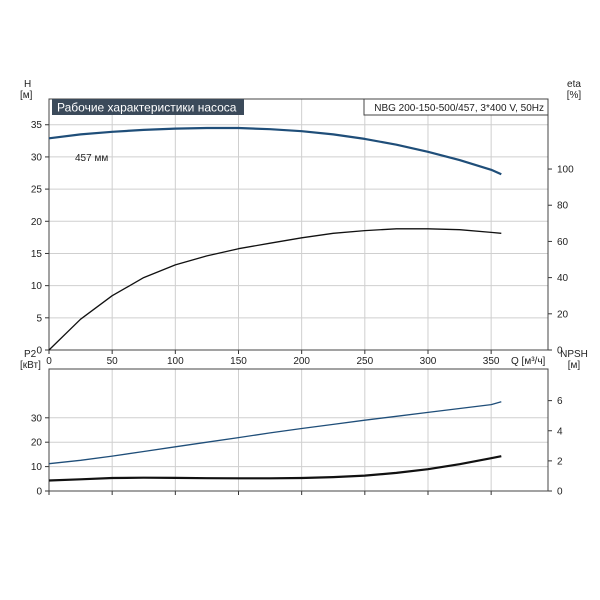 The height and width of the screenshot is (600, 600). I want to click on right-tick-label: 4, so click(560, 431).